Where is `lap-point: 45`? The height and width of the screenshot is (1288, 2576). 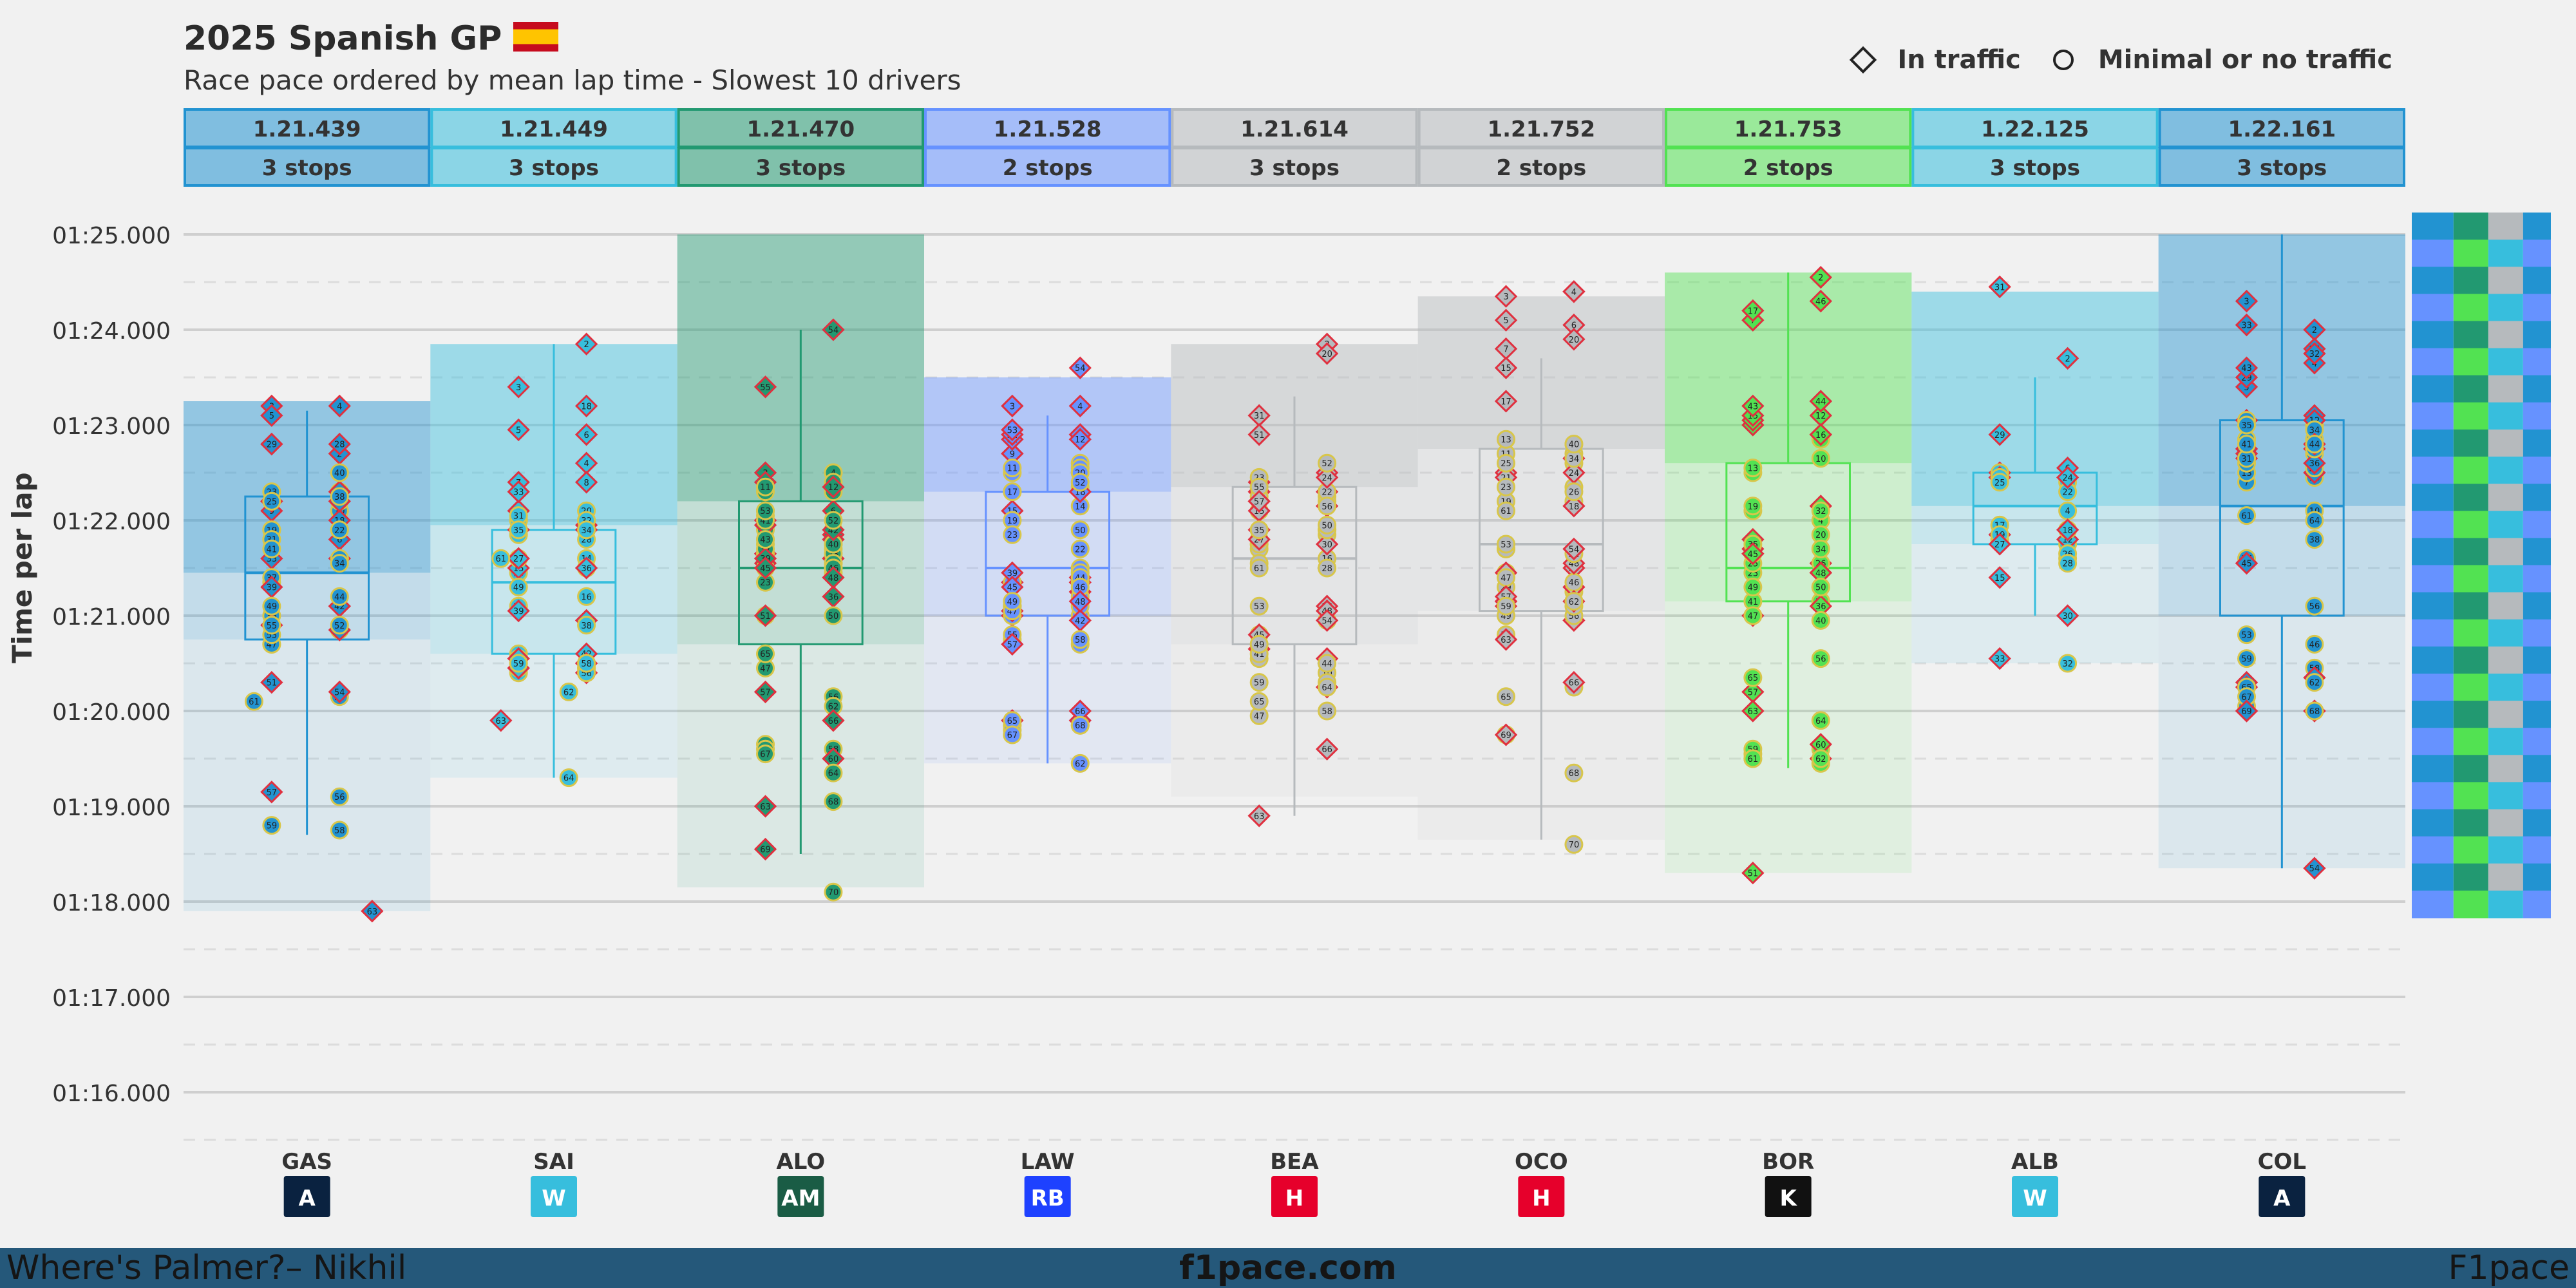 lap-point: 45 is located at coordinates (1012, 587).